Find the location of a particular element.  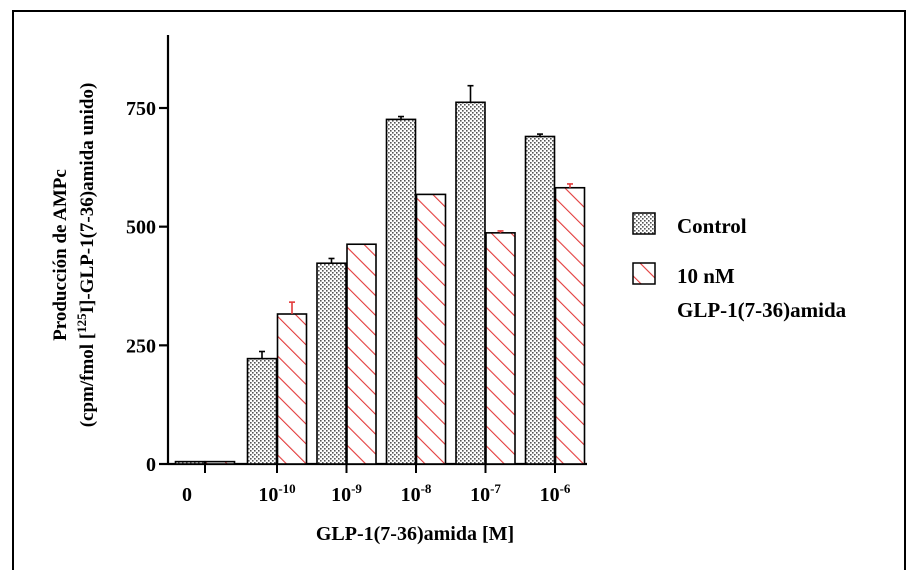

y-tick-label: 250 is located at coordinates (141, 346).